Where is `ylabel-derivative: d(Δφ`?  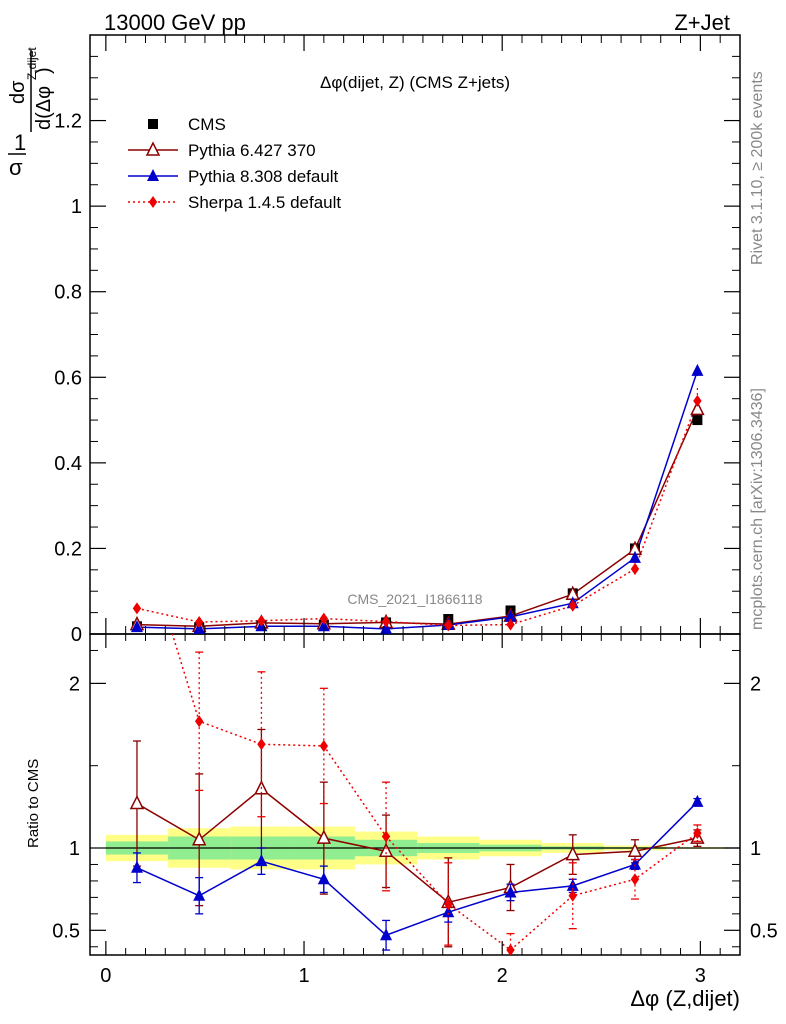
ylabel-derivative: d(Δφ is located at coordinates (44, 108).